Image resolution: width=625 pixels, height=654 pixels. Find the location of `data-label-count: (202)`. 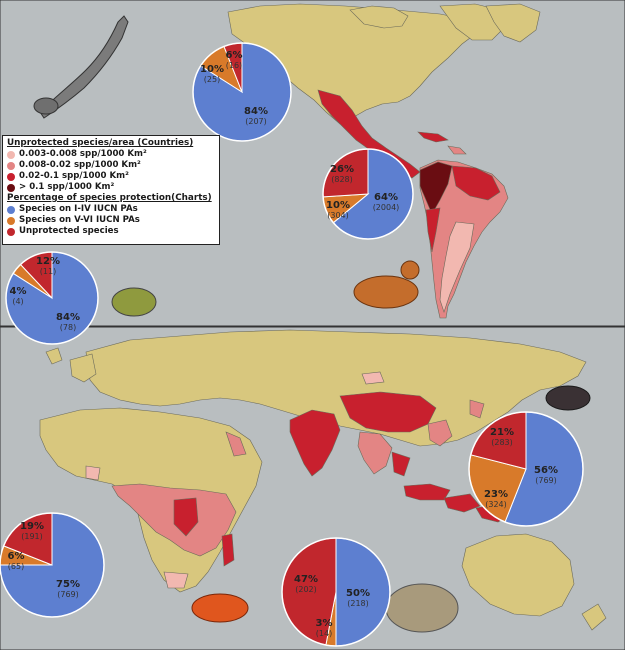

data-label-count: (202) is located at coordinates (306, 589).